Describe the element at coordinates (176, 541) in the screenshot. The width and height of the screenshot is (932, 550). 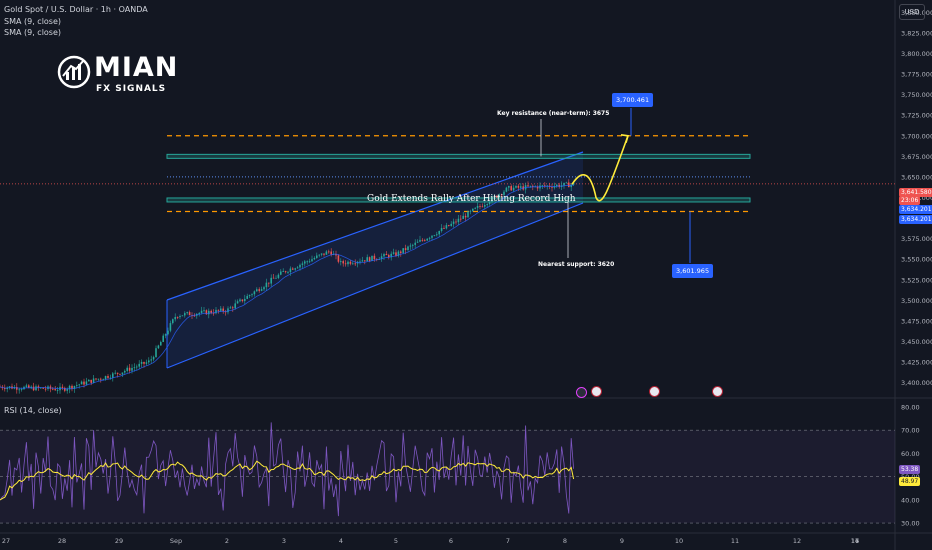
I see `time-tick-label: Sep` at that location.